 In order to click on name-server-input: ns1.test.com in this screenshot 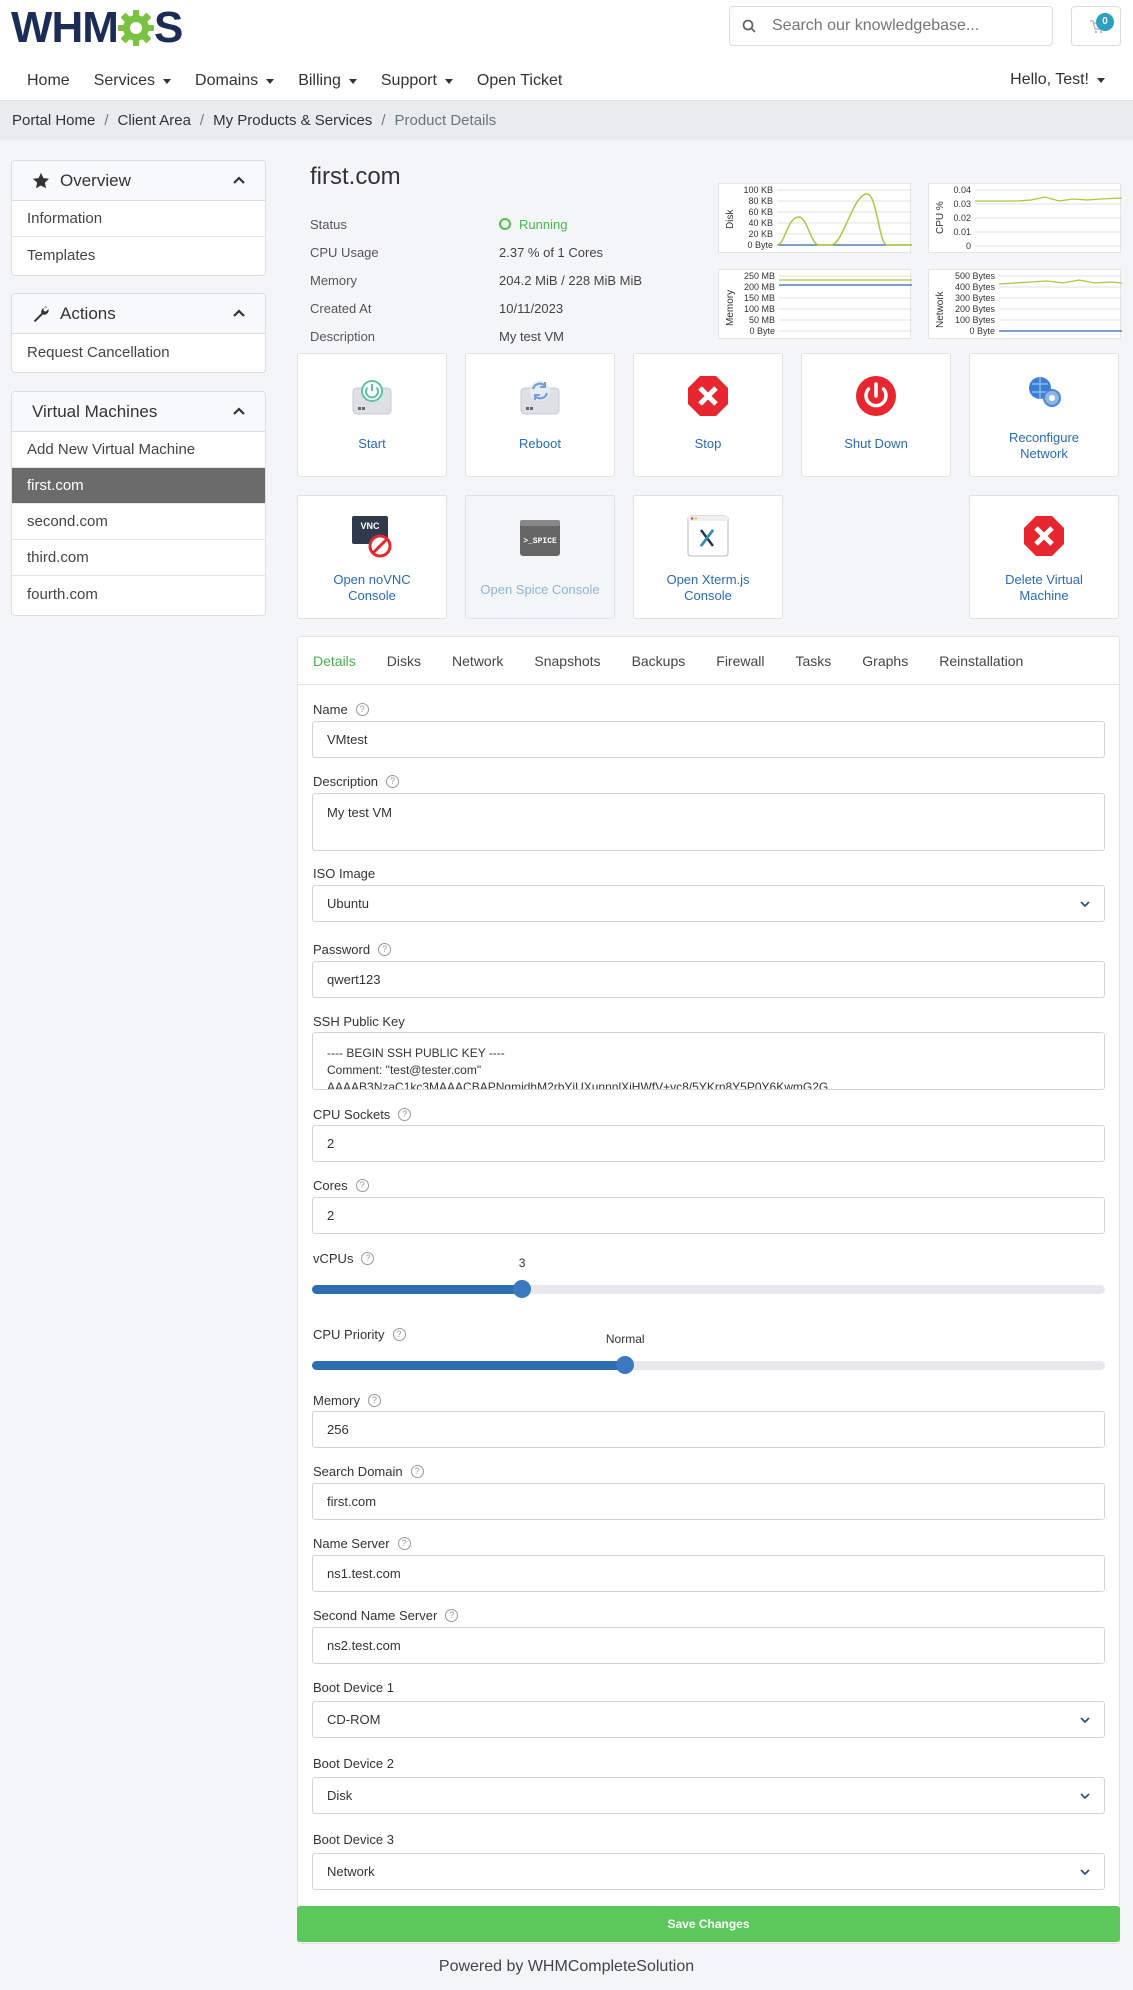, I will do `click(708, 1573)`.